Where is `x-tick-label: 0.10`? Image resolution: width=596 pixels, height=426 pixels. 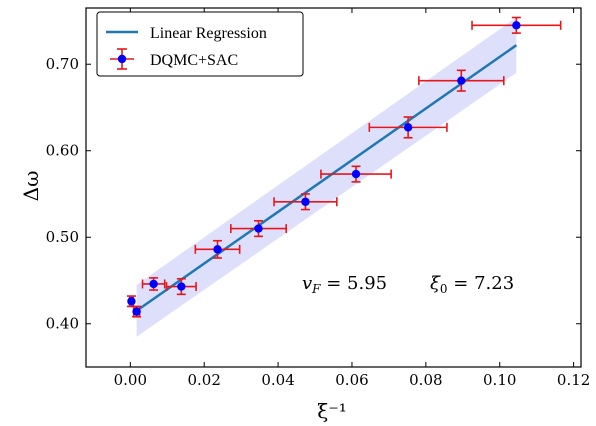 x-tick-label: 0.10 is located at coordinates (499, 380).